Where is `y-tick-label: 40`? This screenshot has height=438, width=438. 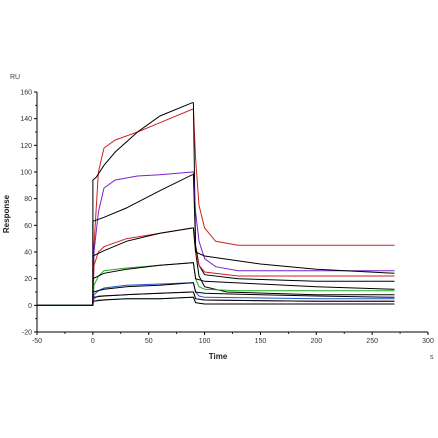 y-tick-label: 40 is located at coordinates (28, 253).